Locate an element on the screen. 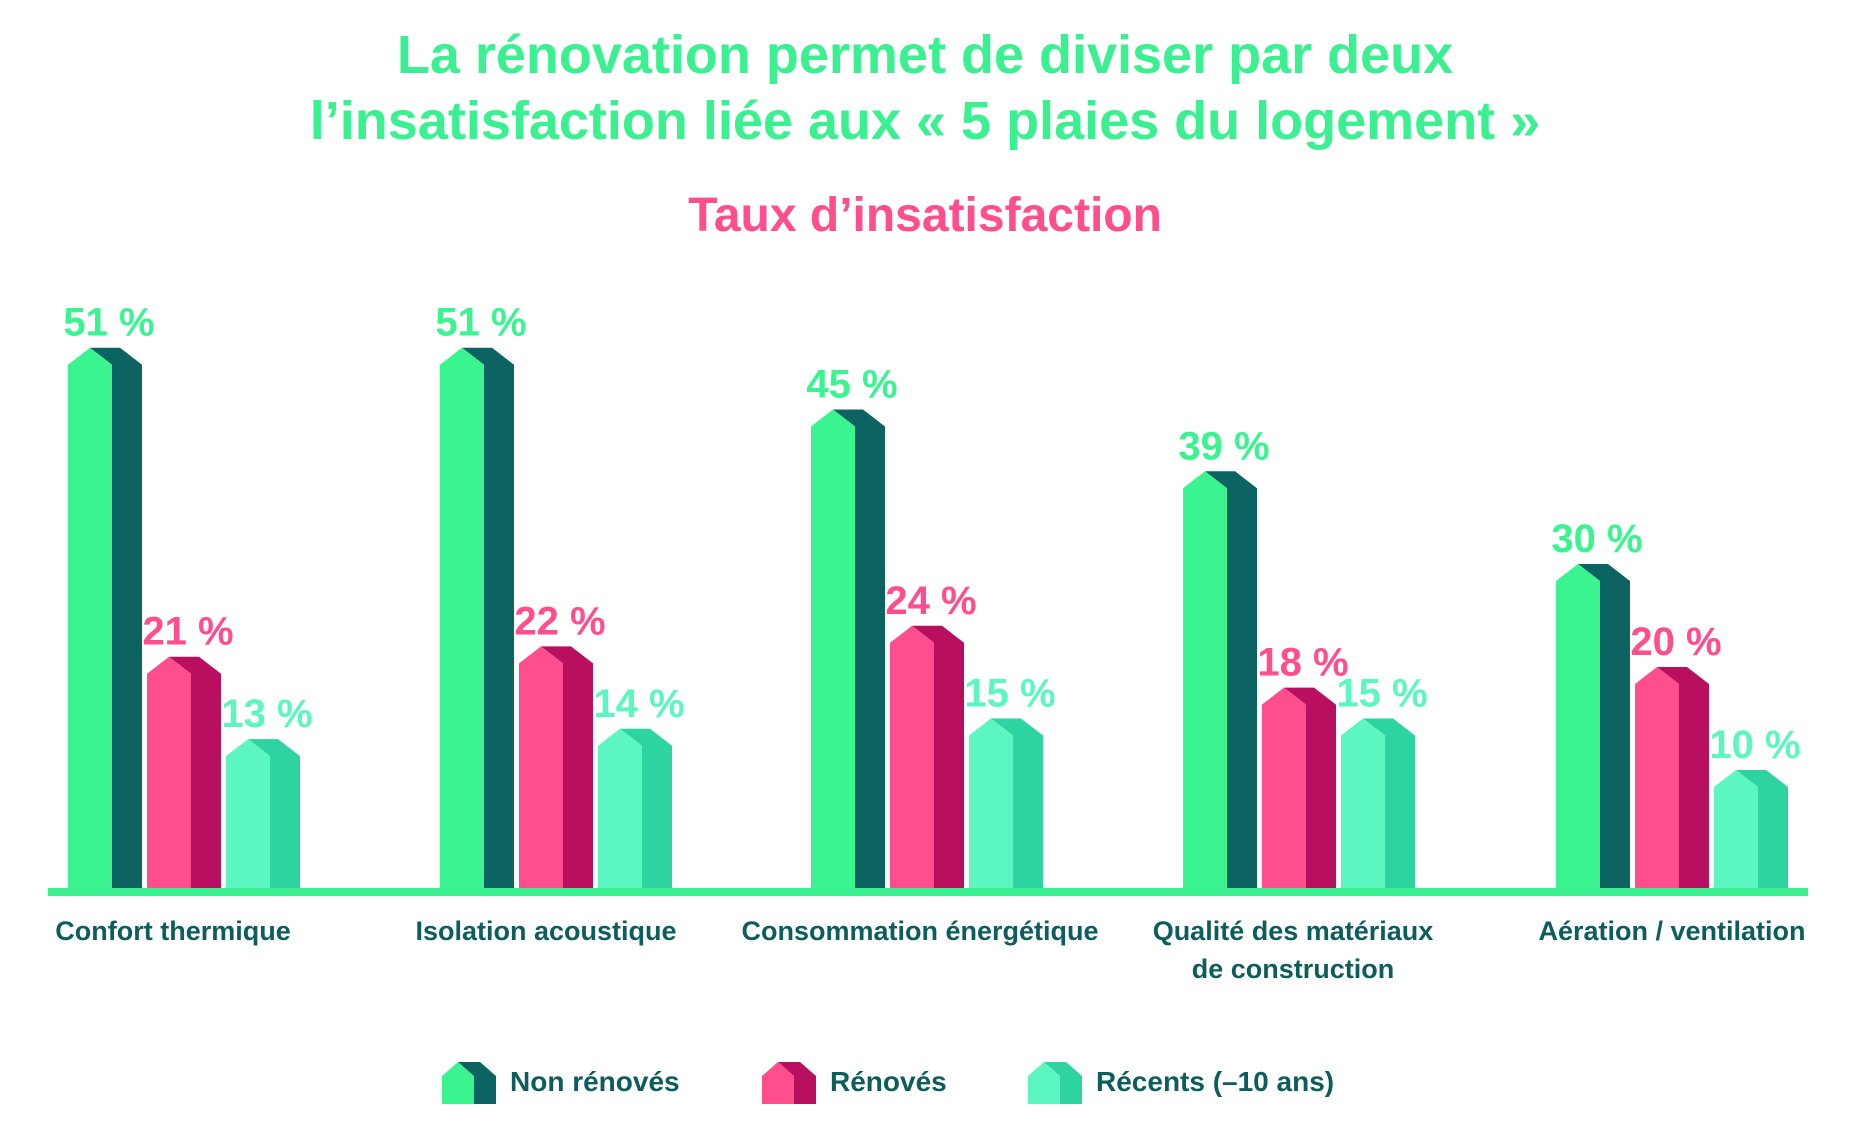 The width and height of the screenshot is (1850, 1139). legend-label-renoves: Rénovés is located at coordinates (888, 1081).